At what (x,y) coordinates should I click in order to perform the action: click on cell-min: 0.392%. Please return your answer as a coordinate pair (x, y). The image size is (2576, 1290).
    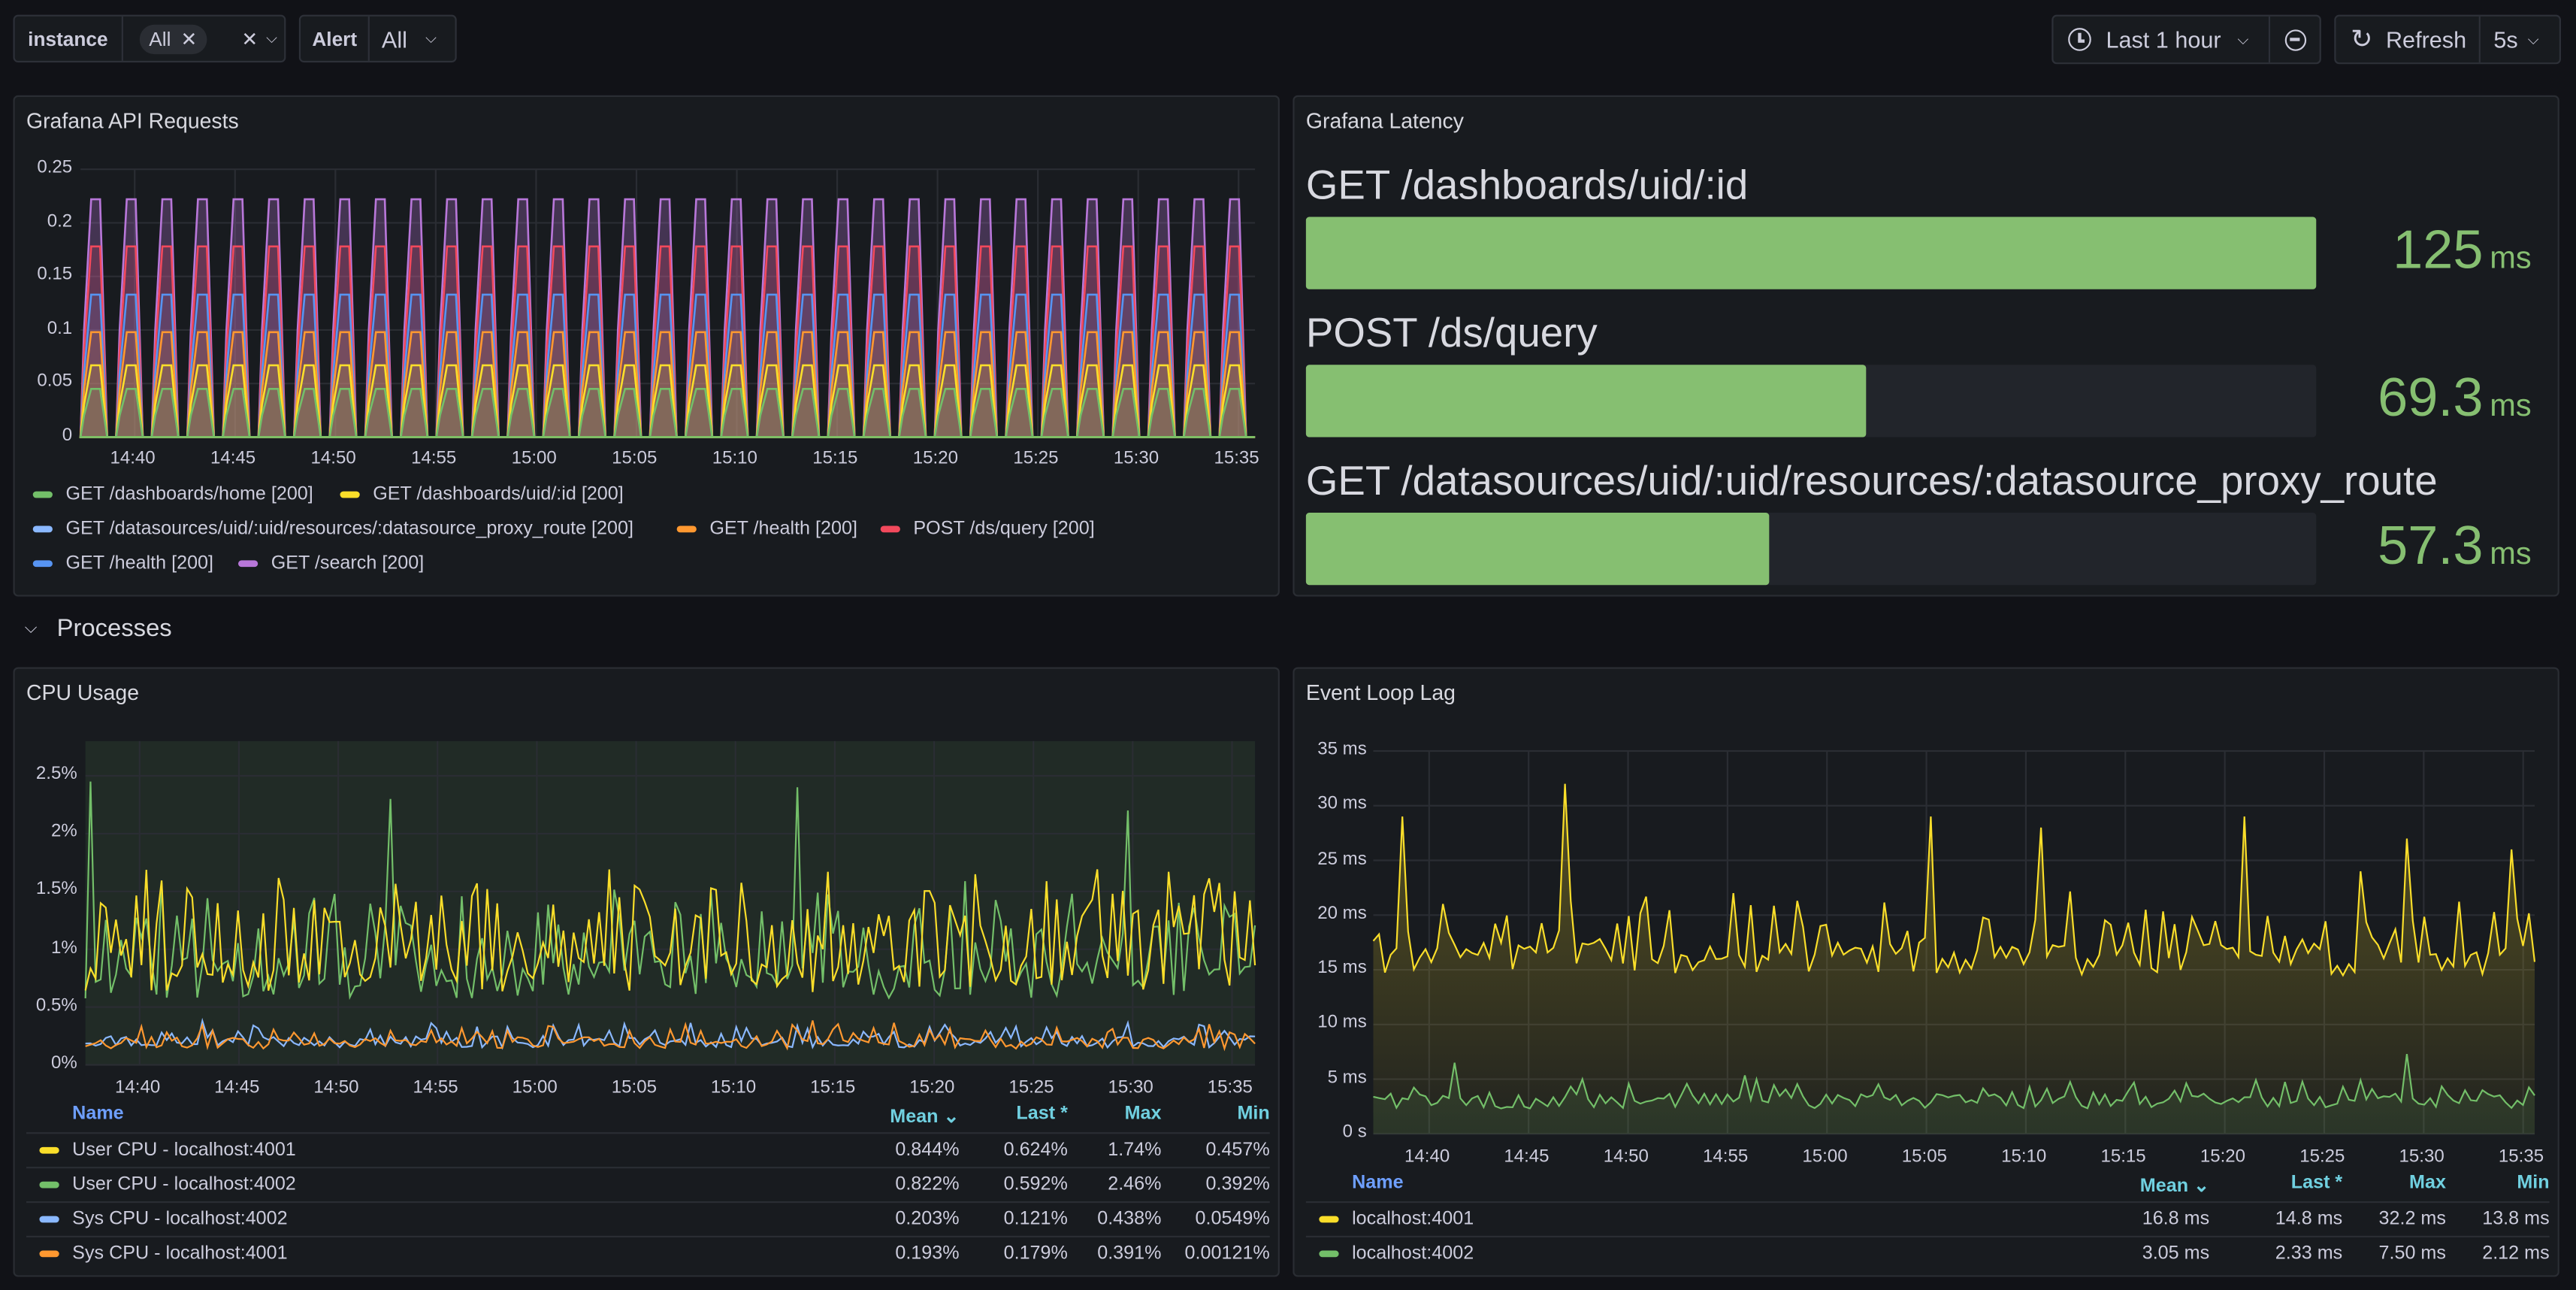
    Looking at the image, I should click on (1237, 1184).